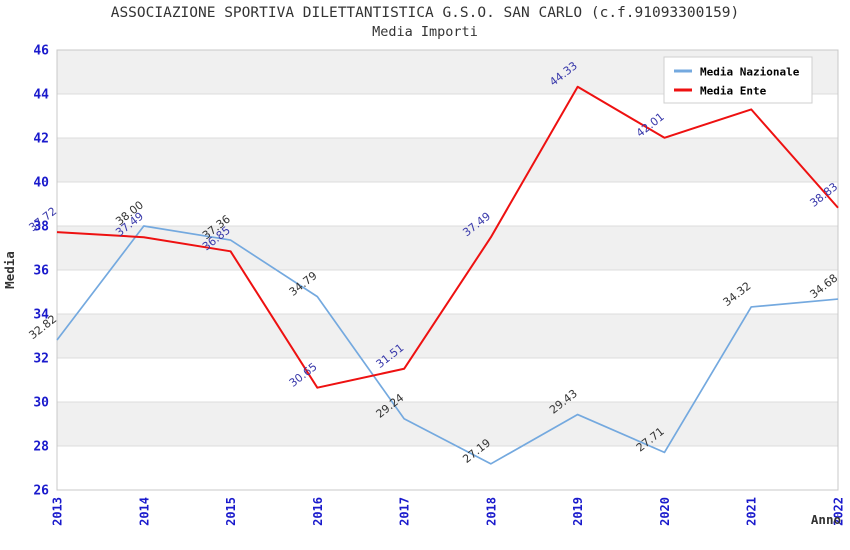 This screenshot has height=550, width=850. Describe the element at coordinates (41, 403) in the screenshot. I see `y-tick-label: 30` at that location.